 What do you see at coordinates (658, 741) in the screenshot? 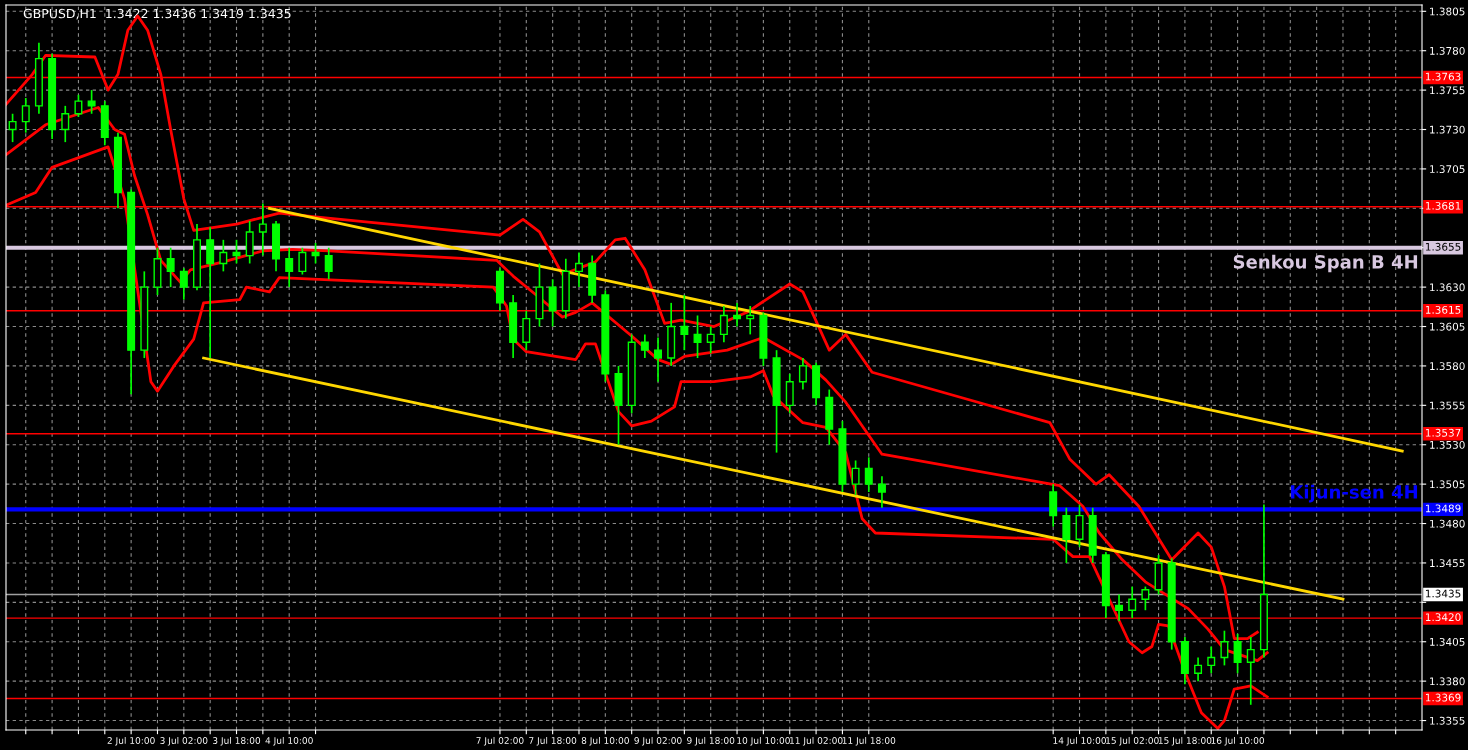
I see `x-tick-label: 9 Jul 02:00` at bounding box center [658, 741].